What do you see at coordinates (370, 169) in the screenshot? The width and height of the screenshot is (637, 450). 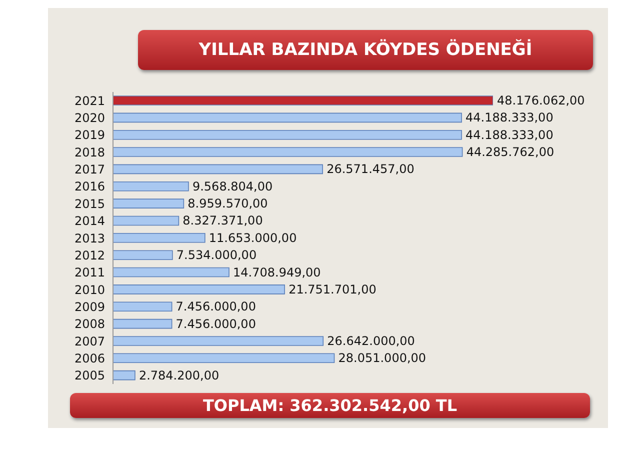 I see `data-label: 26.571.457,00` at bounding box center [370, 169].